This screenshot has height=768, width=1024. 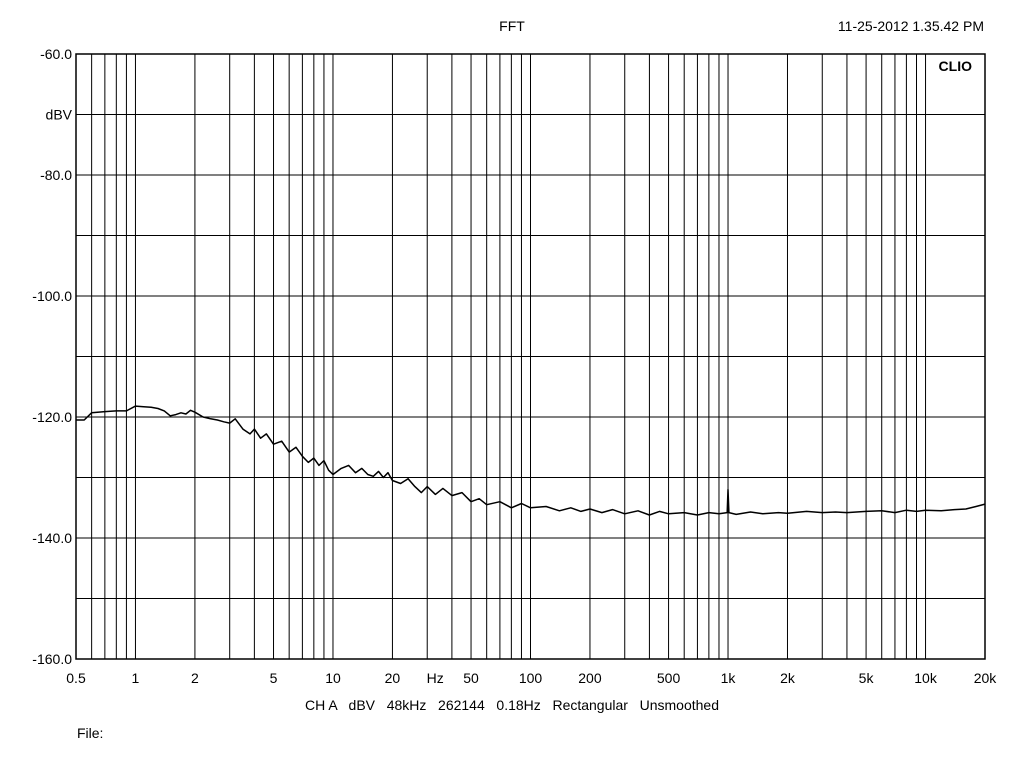 I want to click on file-label: File:, so click(x=90, y=733).